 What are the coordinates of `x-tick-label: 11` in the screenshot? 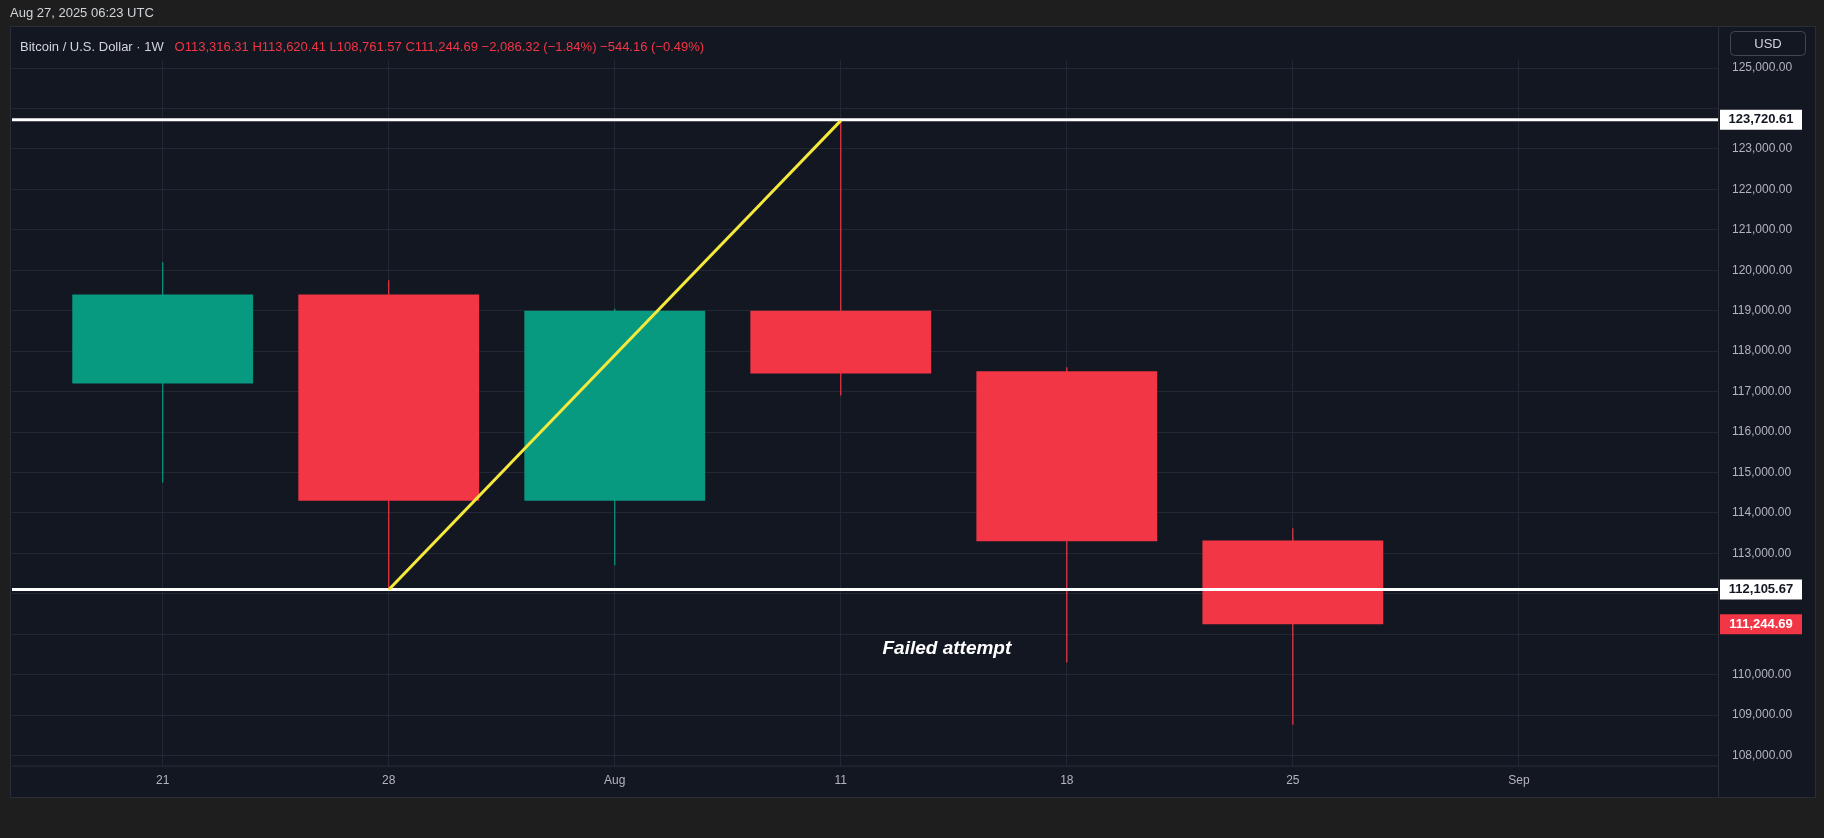 It's located at (841, 780).